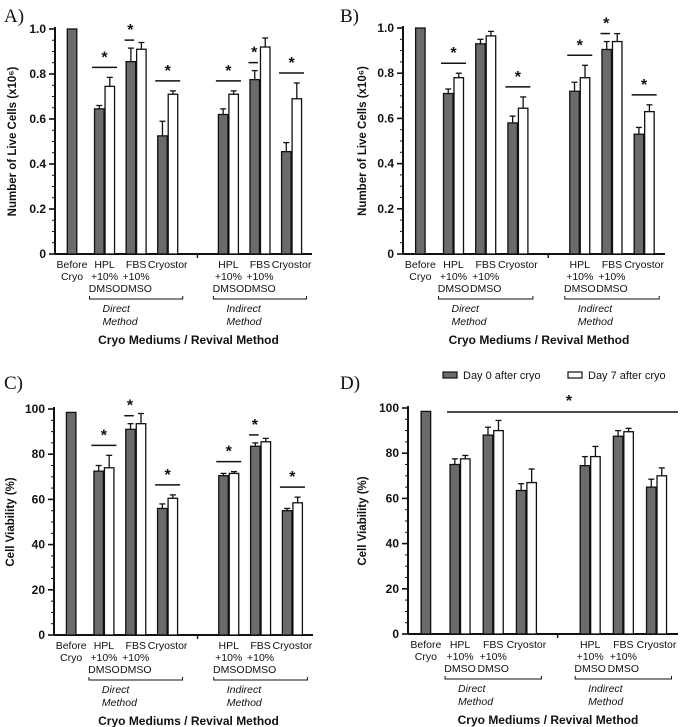 The width and height of the screenshot is (685, 727). Describe the element at coordinates (39, 590) in the screenshot. I see `y-tick-label: 20` at that location.